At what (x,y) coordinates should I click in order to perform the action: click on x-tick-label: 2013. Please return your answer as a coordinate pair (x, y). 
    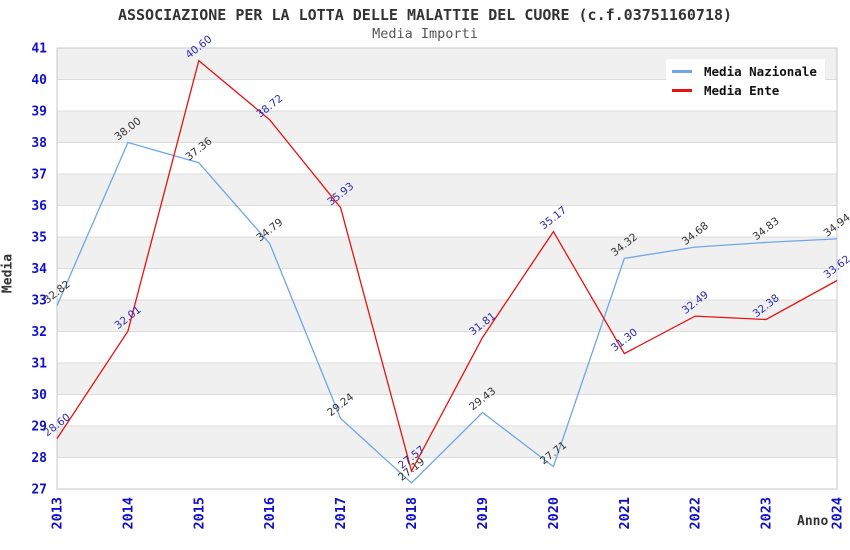
    Looking at the image, I should click on (58, 513).